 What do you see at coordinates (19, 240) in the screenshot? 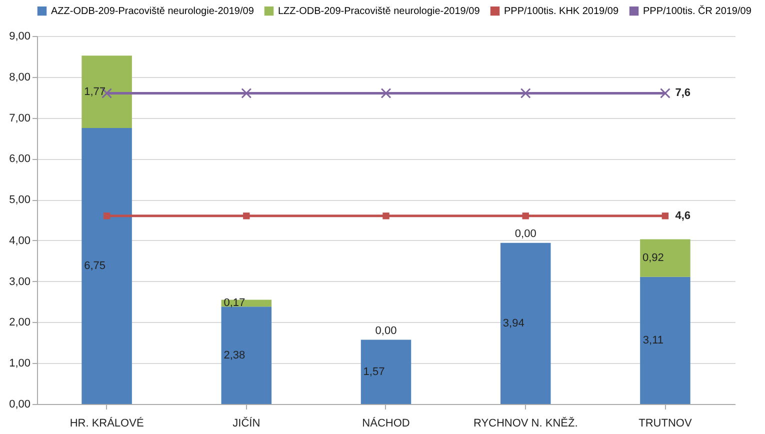
I see `y-tick-label: 4,00` at bounding box center [19, 240].